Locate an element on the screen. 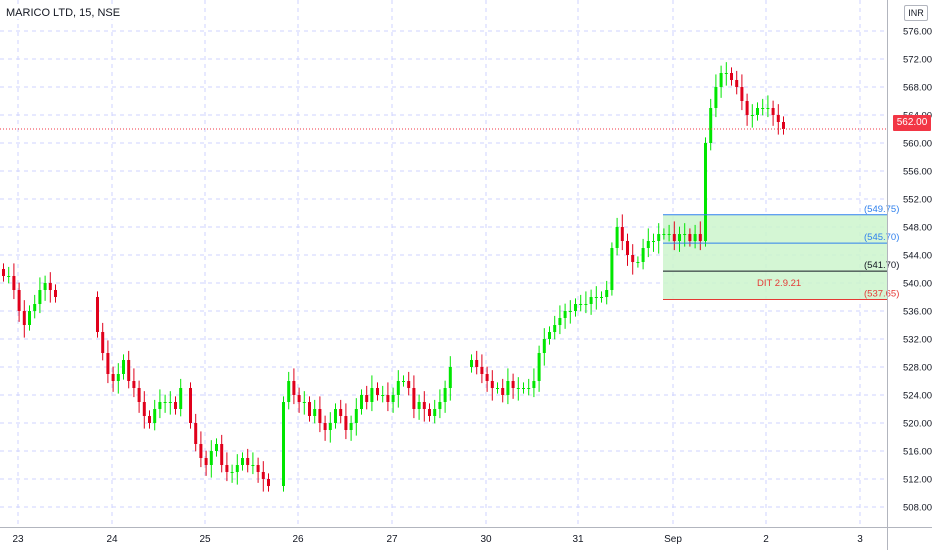 The image size is (932, 550). time-tick-label: Sep is located at coordinates (673, 539).